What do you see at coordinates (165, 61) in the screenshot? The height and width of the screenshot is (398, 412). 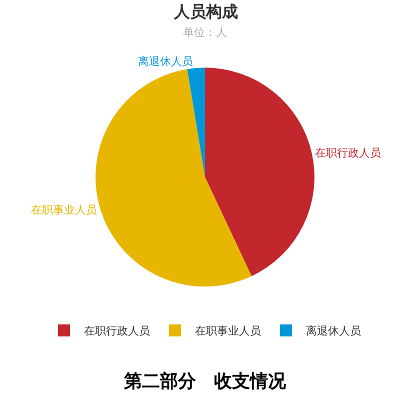 I see `slice-label: 离退休人员` at bounding box center [165, 61].